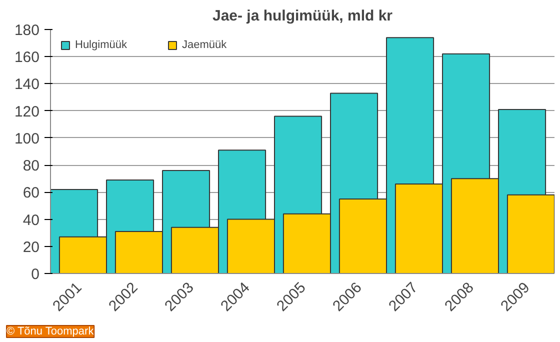 This screenshot has height=342, width=560. What do you see at coordinates (50, 332) in the screenshot?
I see `text: © Tõnu Toompark` at bounding box center [50, 332].